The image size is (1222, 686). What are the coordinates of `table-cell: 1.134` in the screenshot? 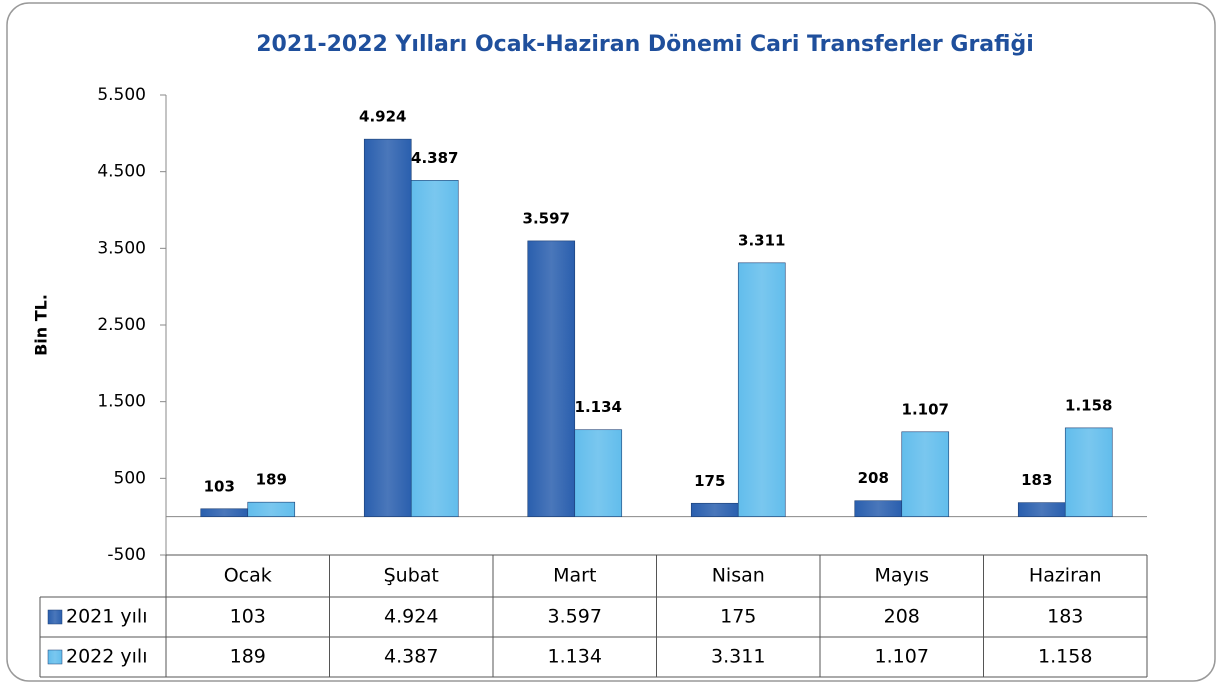 It's located at (575, 657).